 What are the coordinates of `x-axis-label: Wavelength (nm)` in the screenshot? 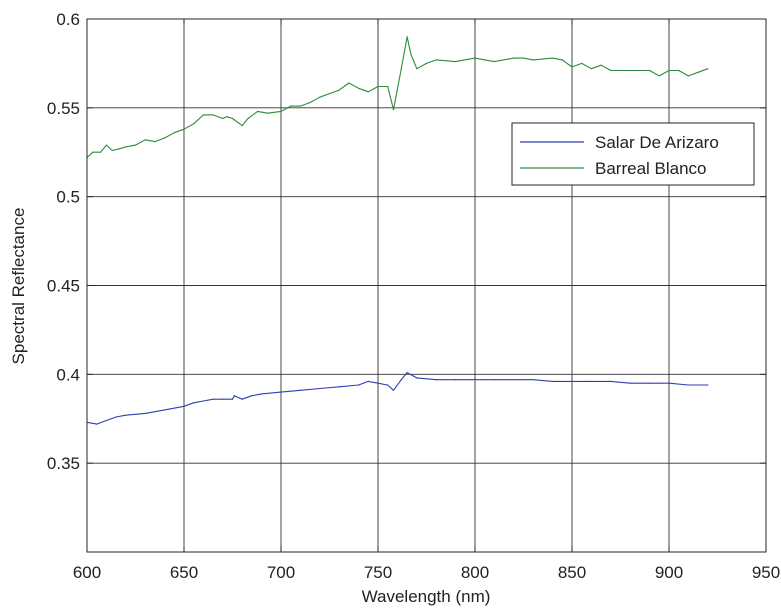 It's located at (426, 596).